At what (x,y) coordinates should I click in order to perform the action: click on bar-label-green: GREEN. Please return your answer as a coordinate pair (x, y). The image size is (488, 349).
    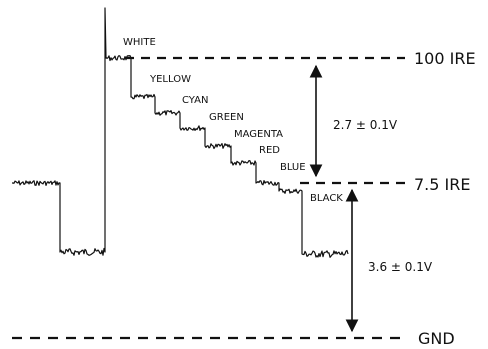
    Looking at the image, I should click on (226, 117).